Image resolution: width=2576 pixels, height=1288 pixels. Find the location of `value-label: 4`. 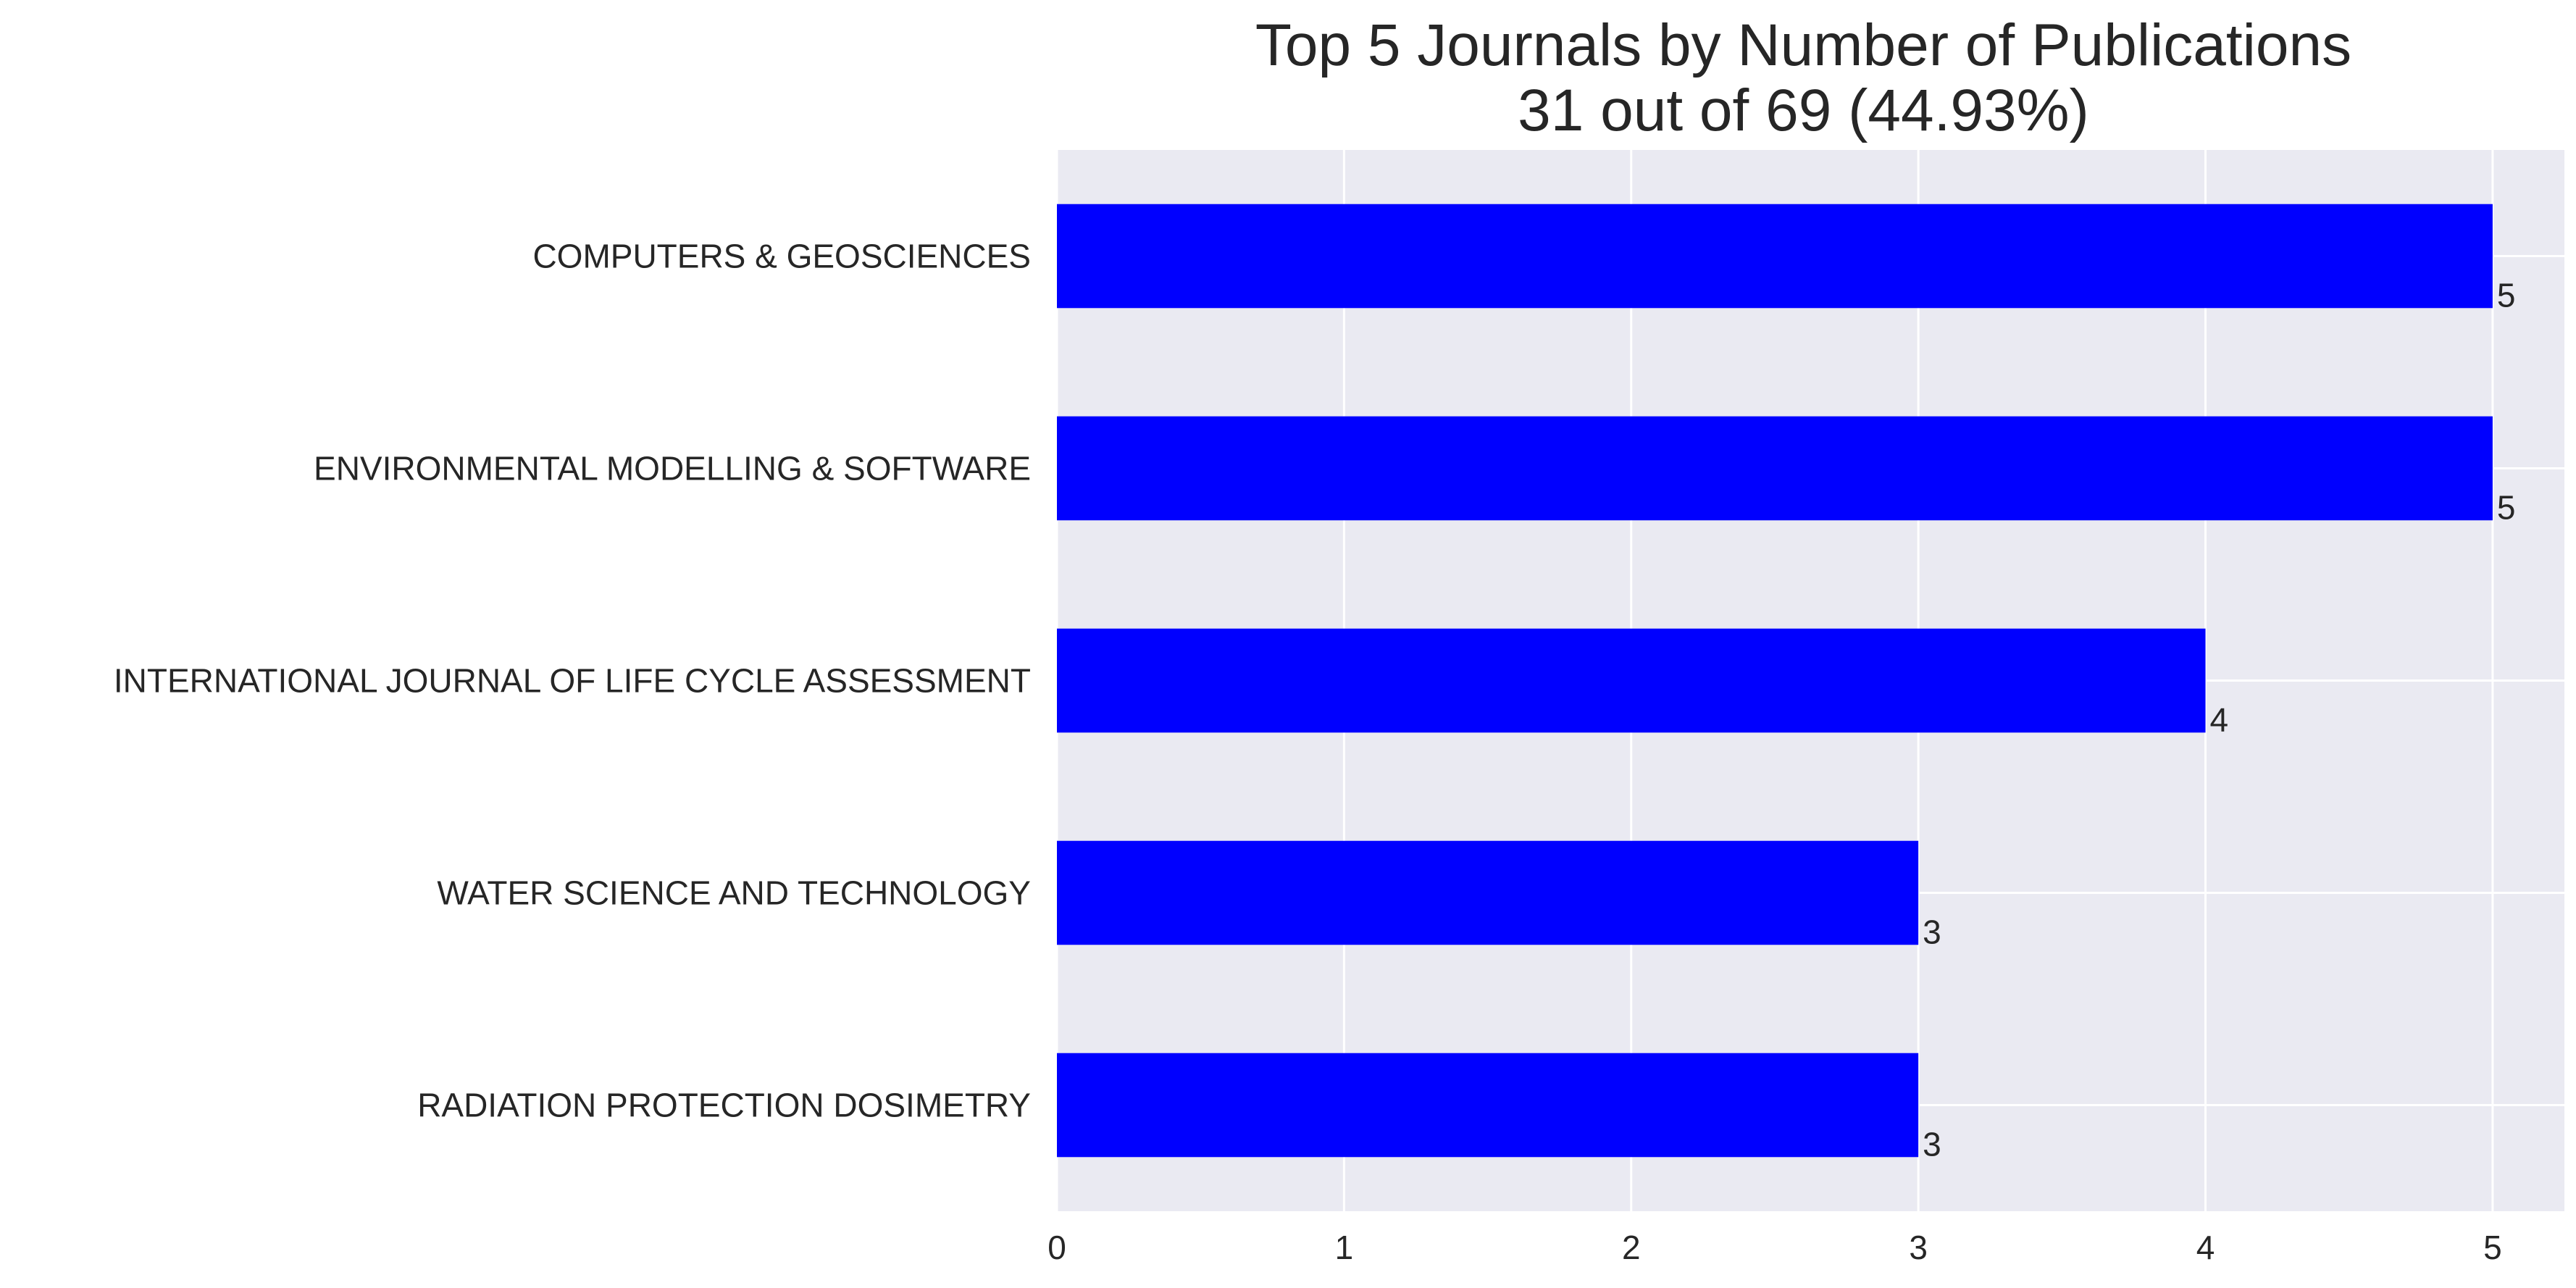

value-label: 4 is located at coordinates (2219, 719).